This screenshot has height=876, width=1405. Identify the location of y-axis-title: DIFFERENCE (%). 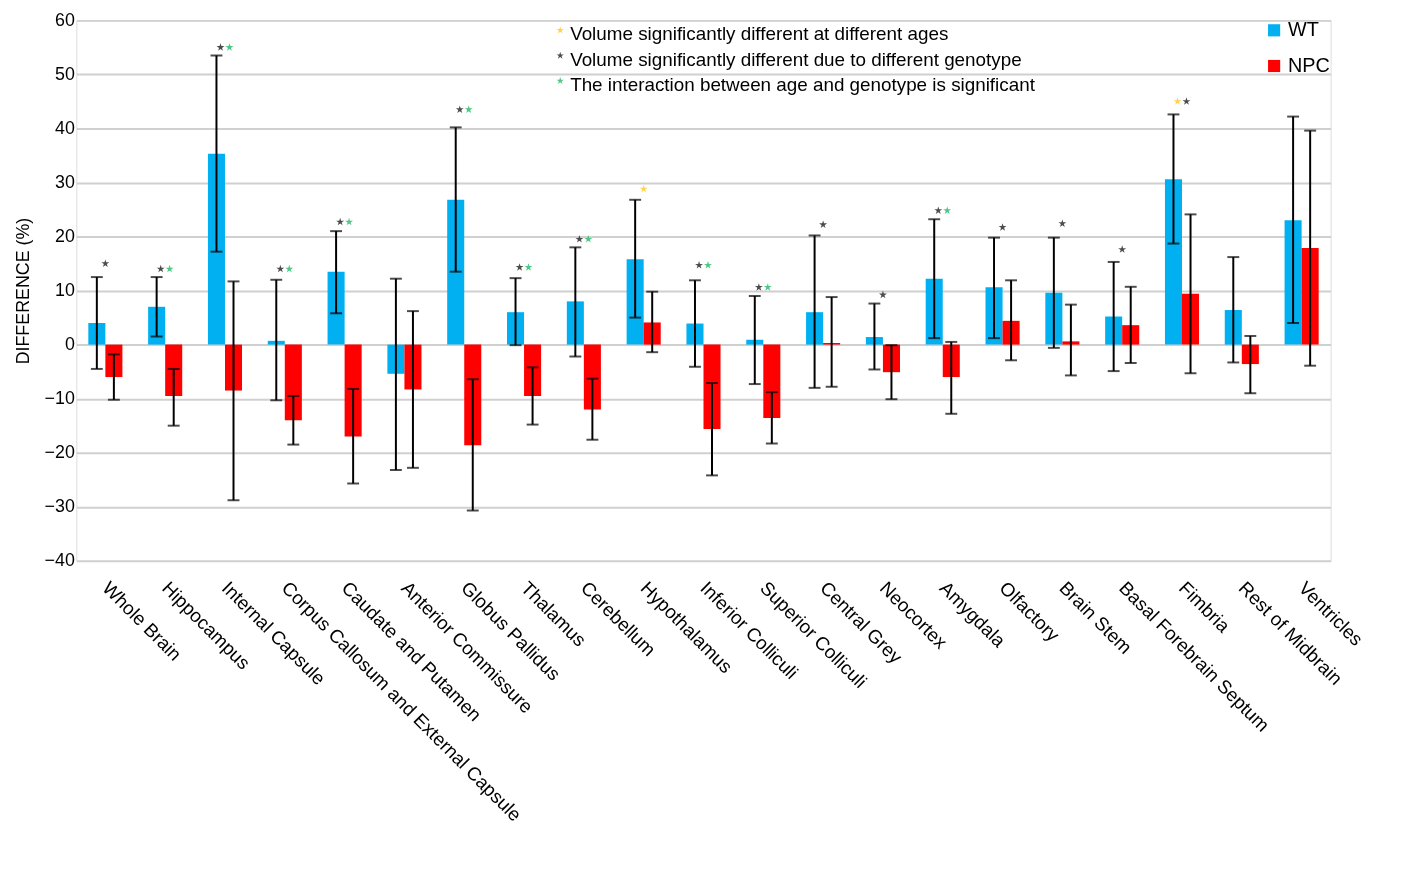
(22, 291).